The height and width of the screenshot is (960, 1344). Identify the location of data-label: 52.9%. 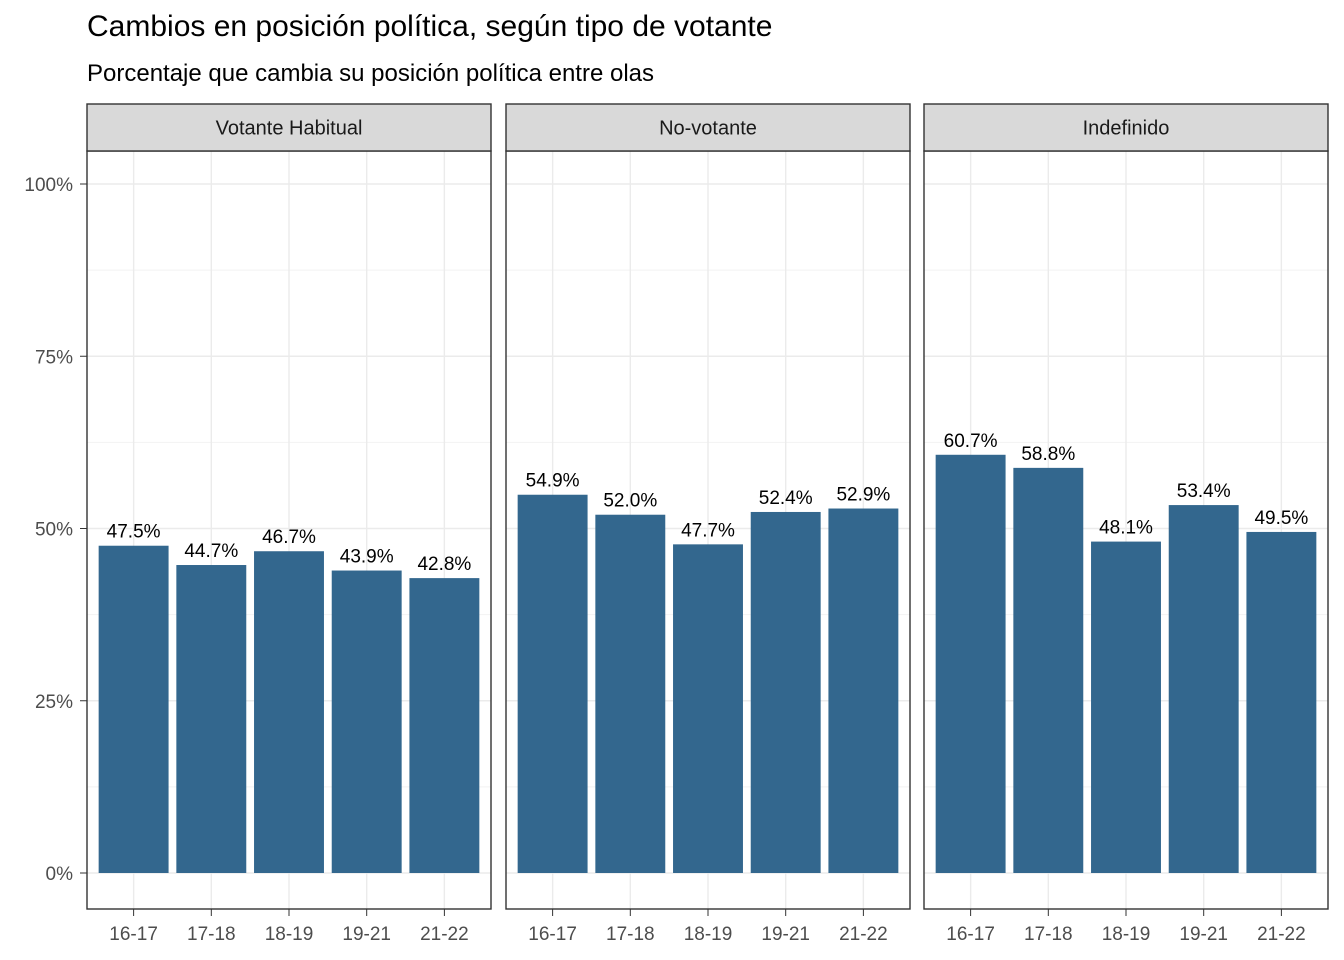
(863, 495).